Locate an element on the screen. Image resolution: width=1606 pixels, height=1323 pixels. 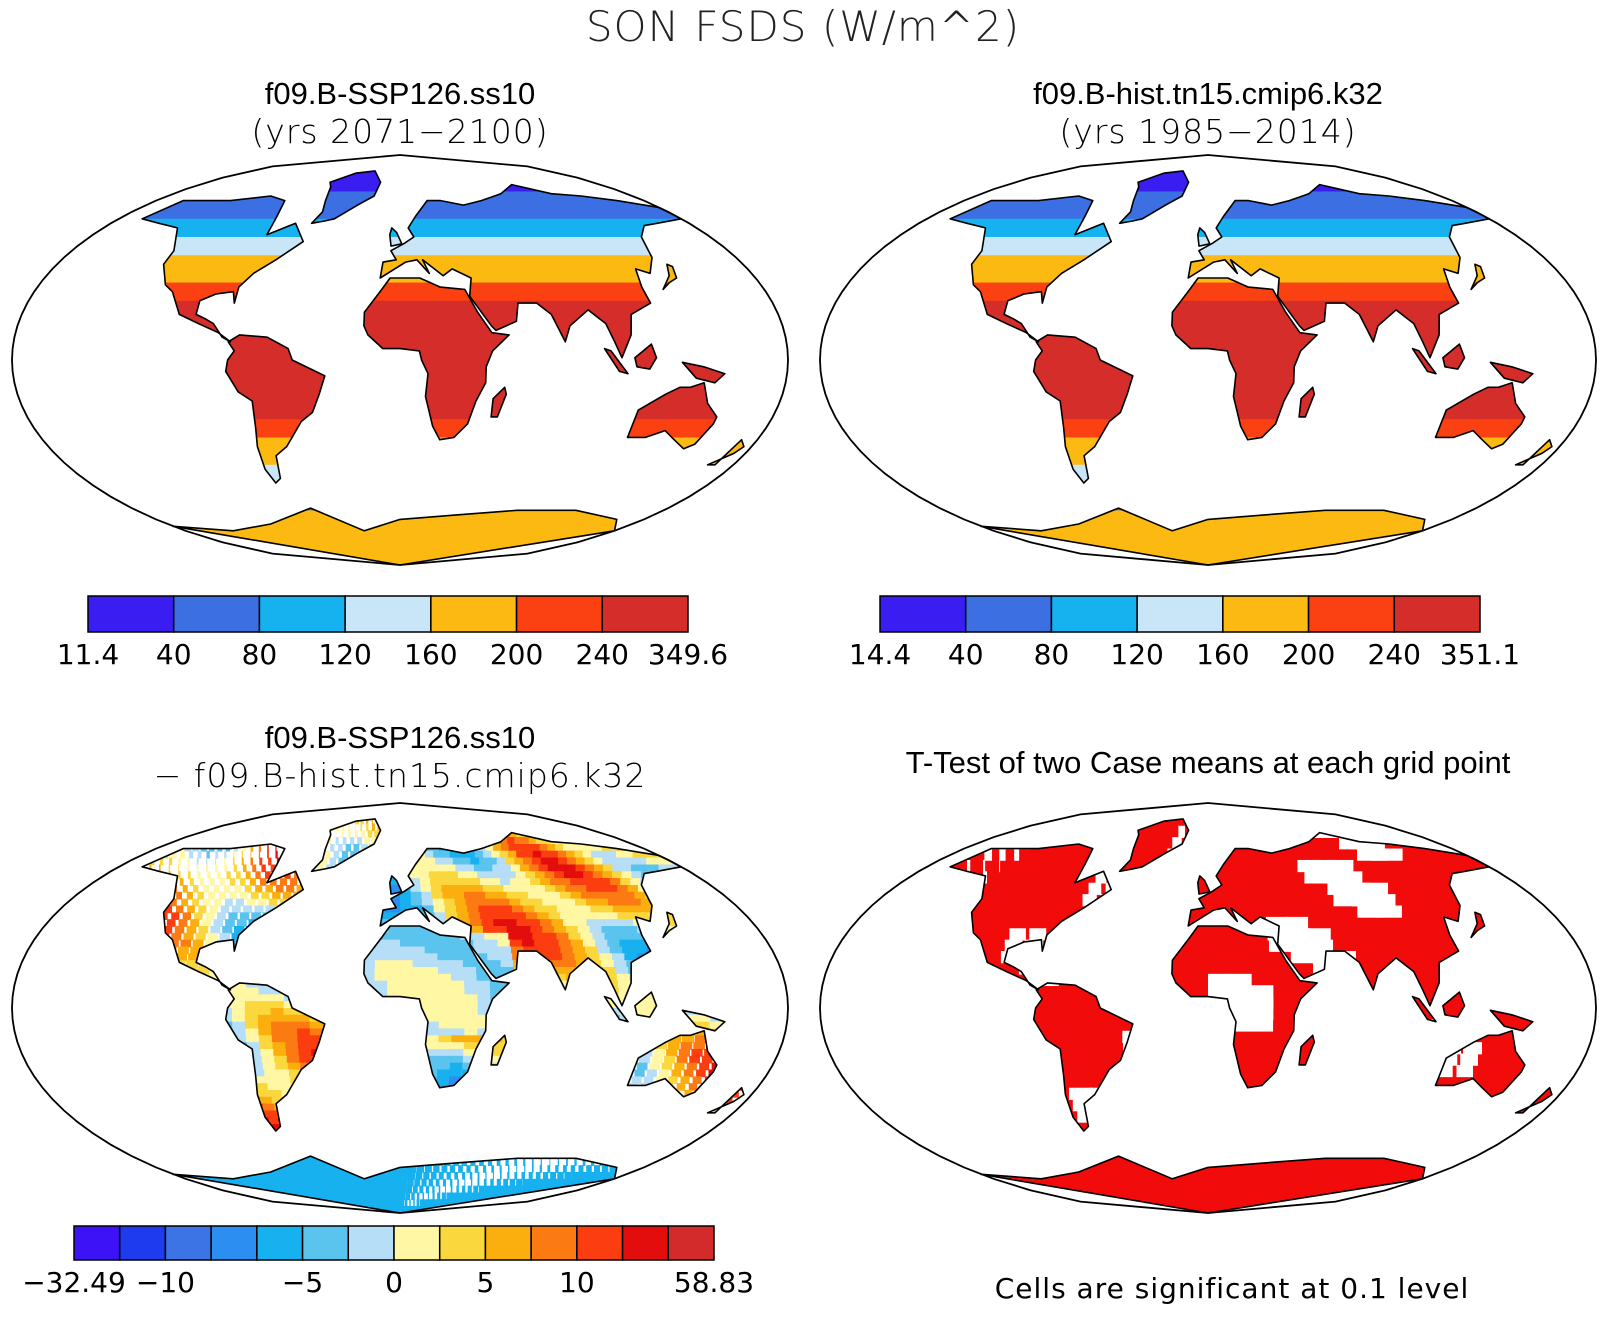
colorbar-label: −10 is located at coordinates (165, 1282).